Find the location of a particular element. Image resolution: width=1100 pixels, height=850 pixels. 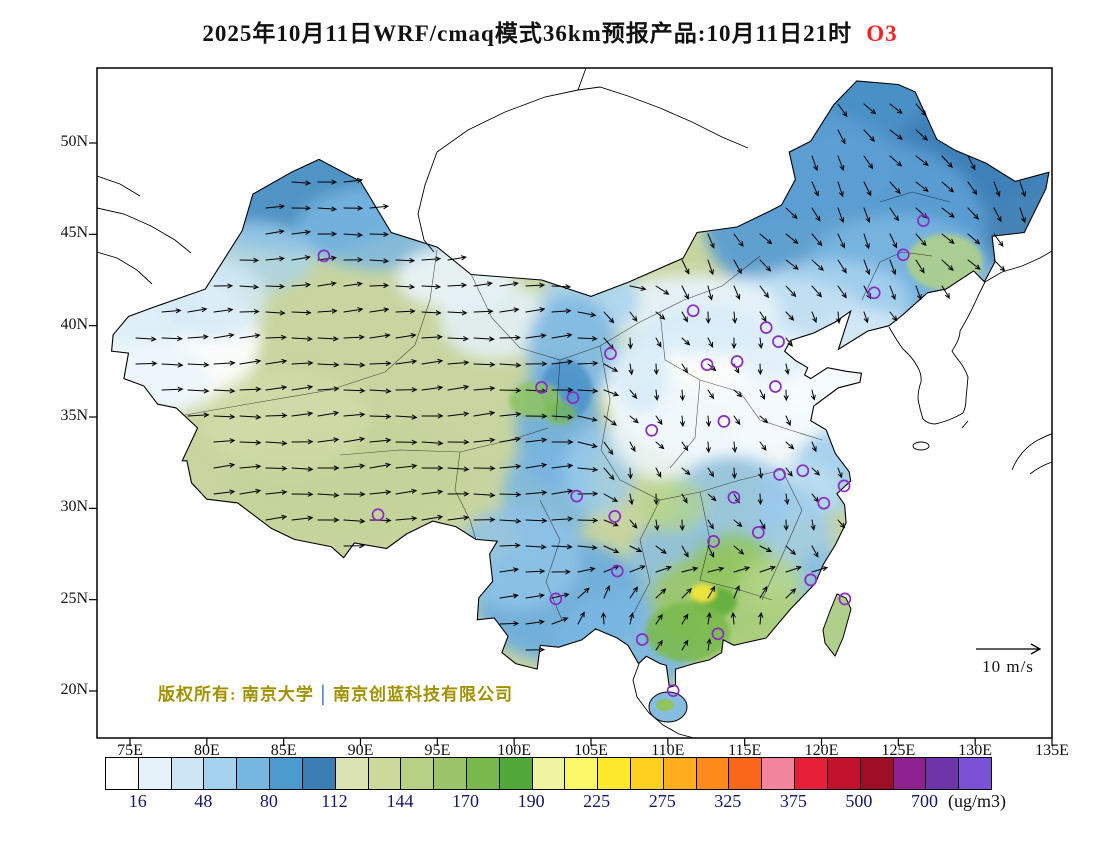

colorbar-cells is located at coordinates (548, 773).